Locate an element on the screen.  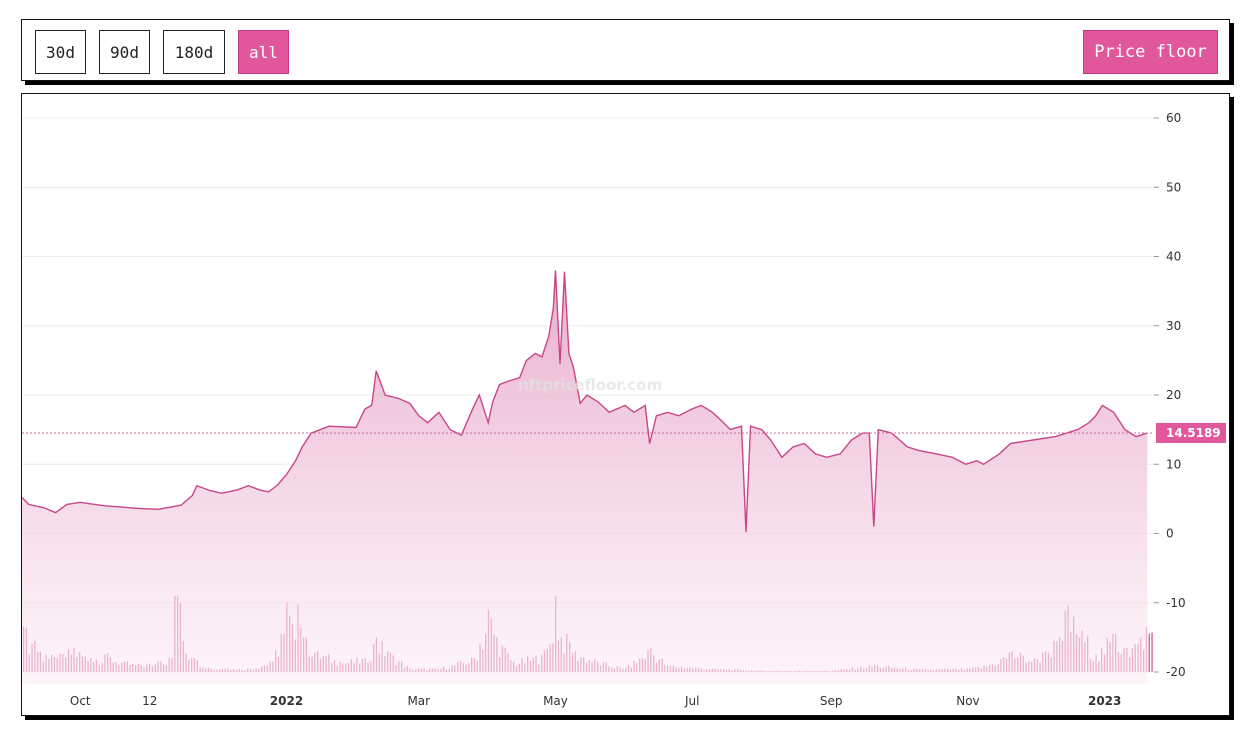
y-axis: 60 50 40 30 20 10 0 -10 -20 is located at coordinates (1170, 395).